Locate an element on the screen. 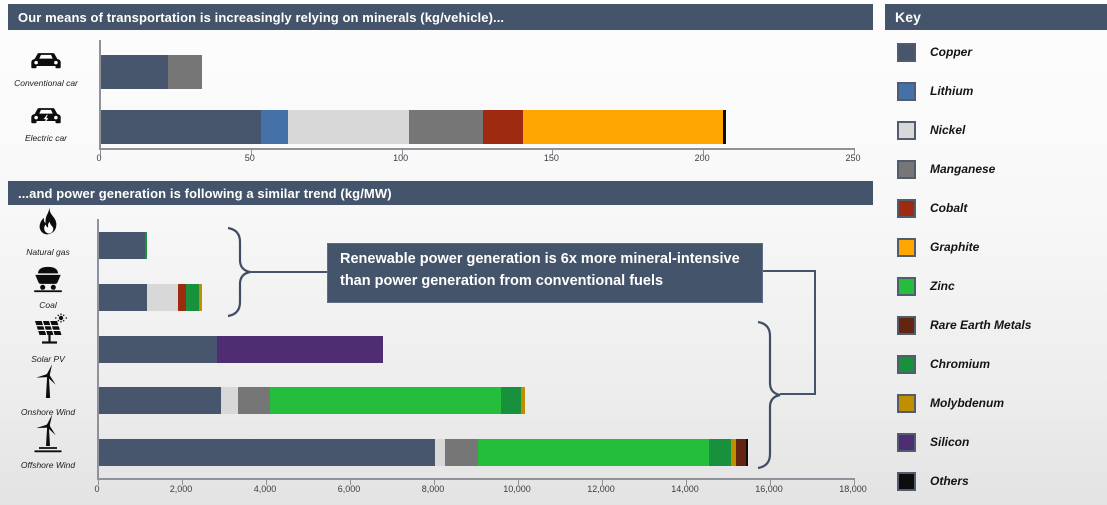  segment-conventional-car-copper is located at coordinates (135, 72).